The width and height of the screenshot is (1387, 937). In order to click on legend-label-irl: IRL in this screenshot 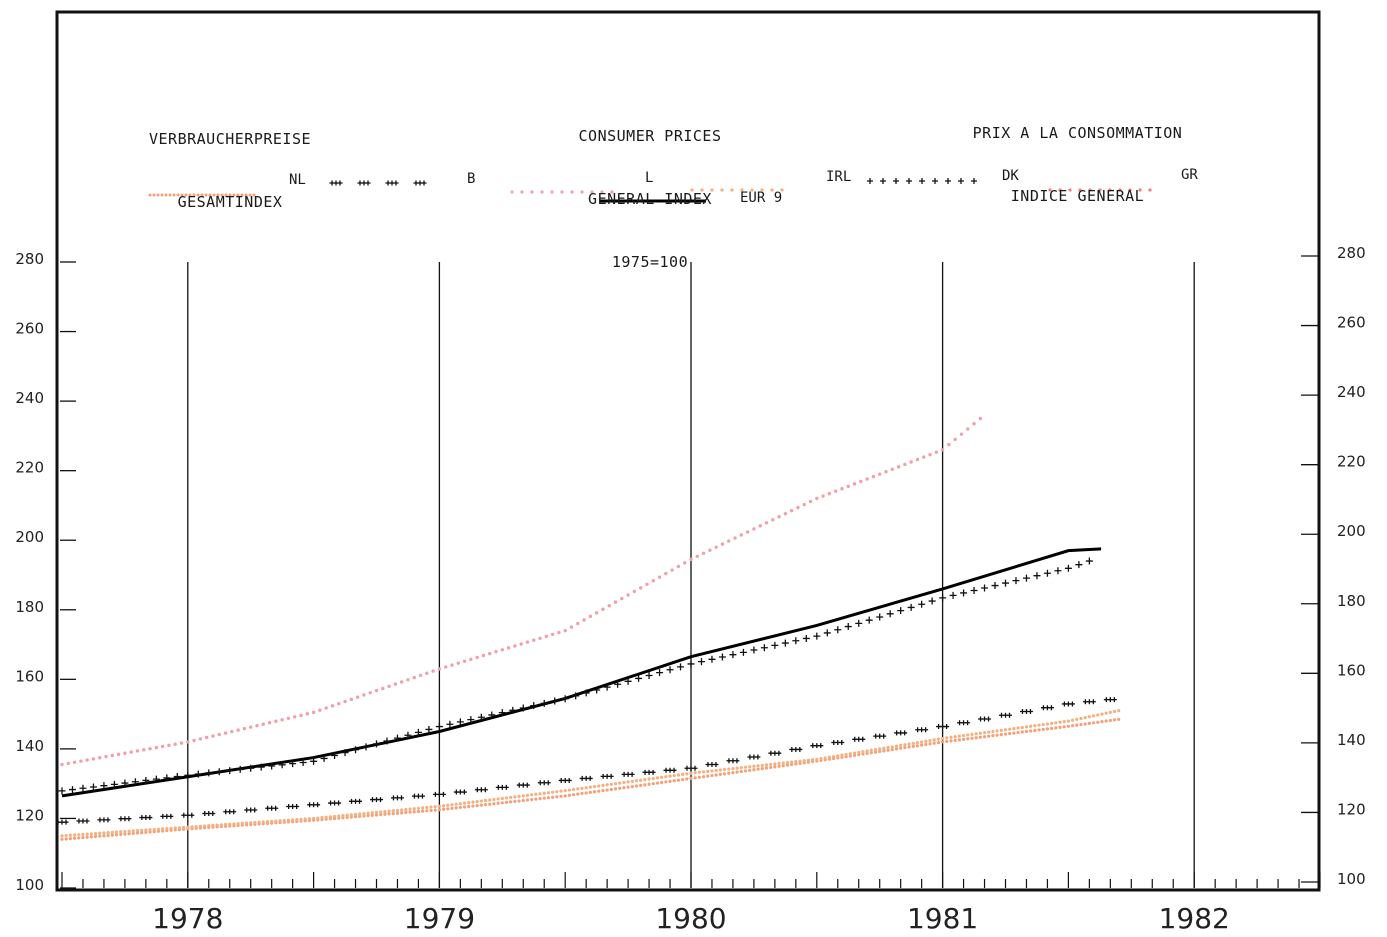, I will do `click(839, 177)`.